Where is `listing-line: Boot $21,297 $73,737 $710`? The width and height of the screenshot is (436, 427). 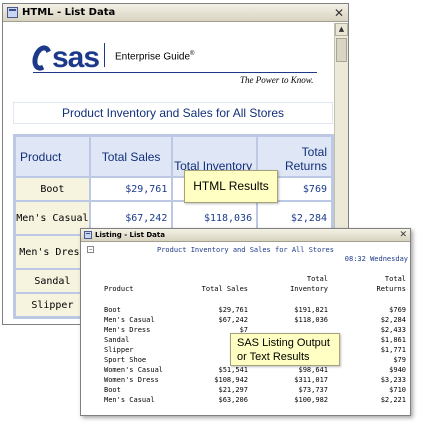 listing-line: Boot $21,297 $73,737 $710 is located at coordinates (245, 390).